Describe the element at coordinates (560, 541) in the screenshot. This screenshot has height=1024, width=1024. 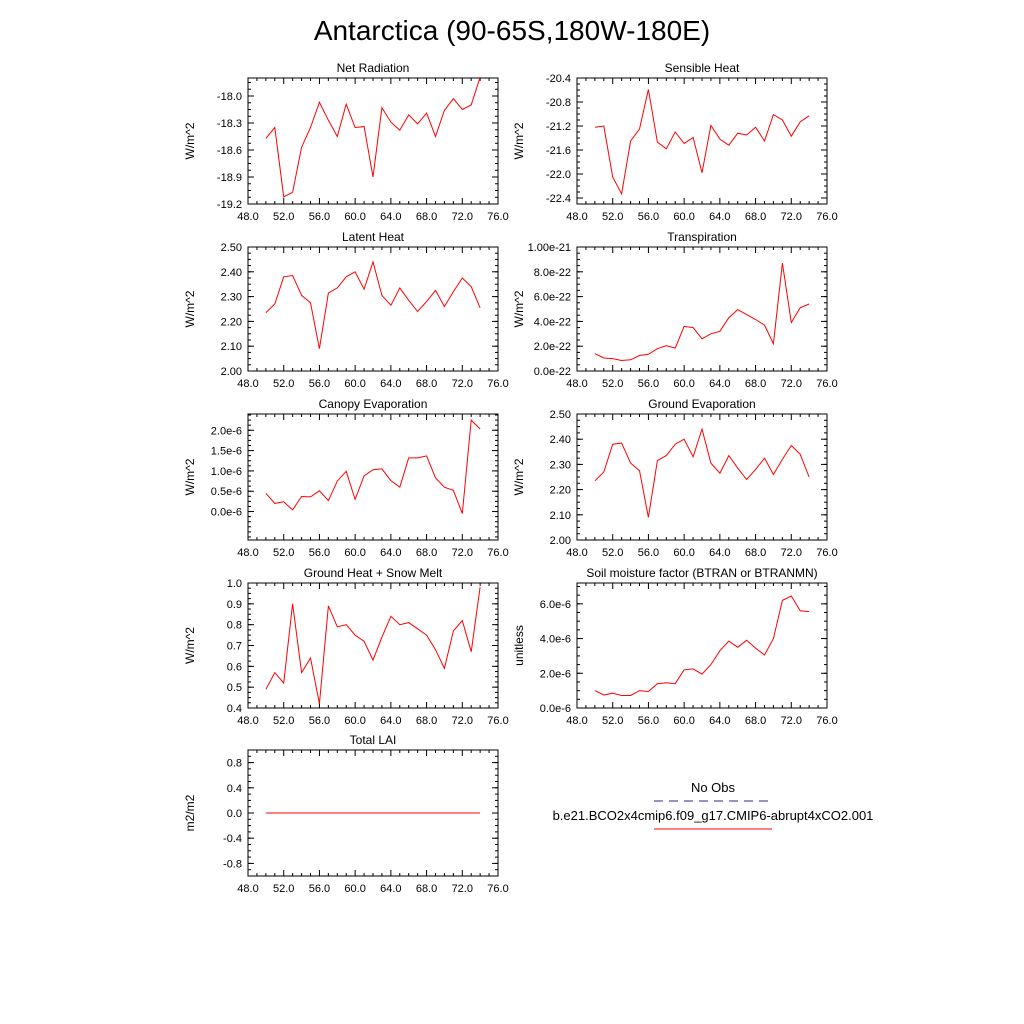
I see `y-tick-label: 2.00` at that location.